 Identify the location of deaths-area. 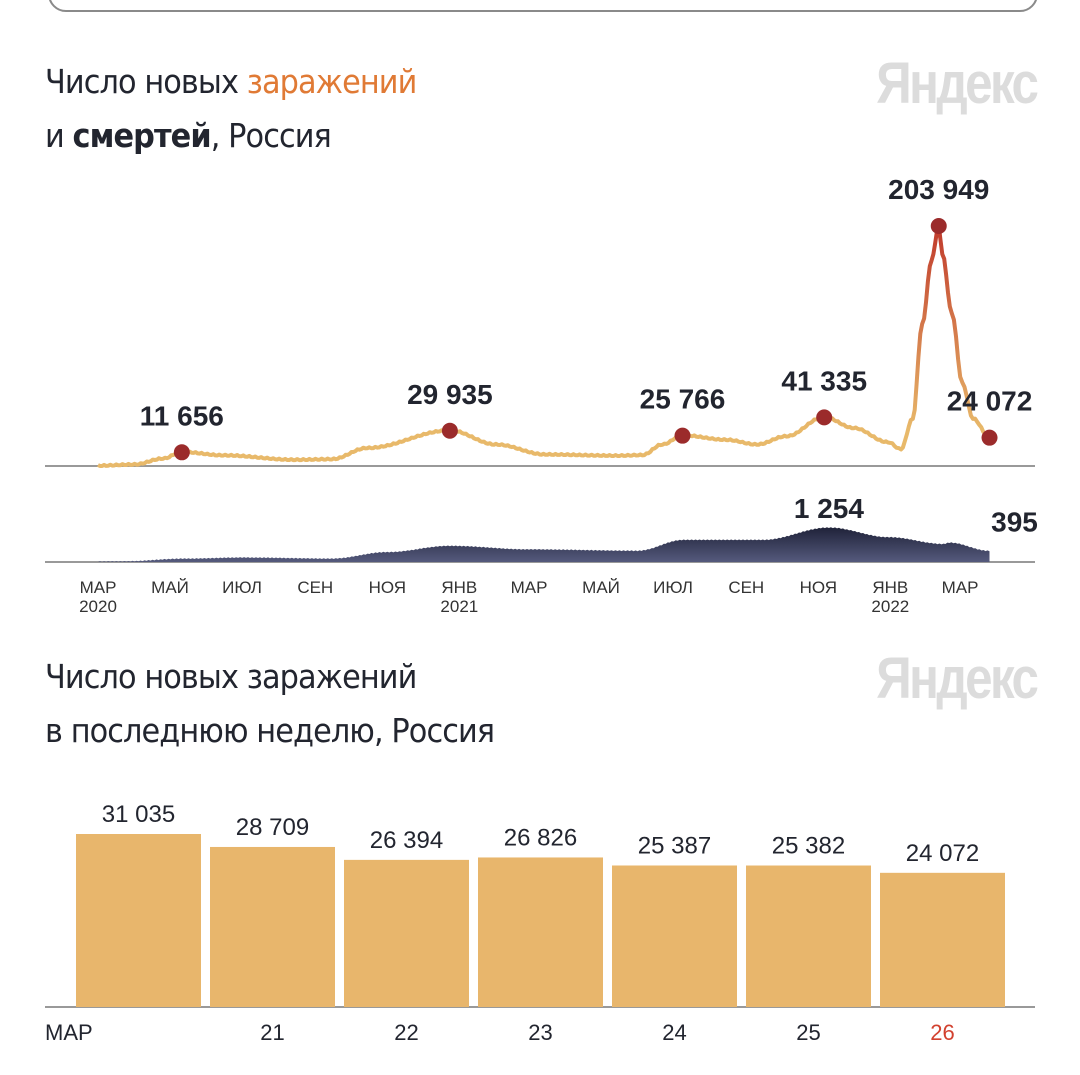
(544, 544).